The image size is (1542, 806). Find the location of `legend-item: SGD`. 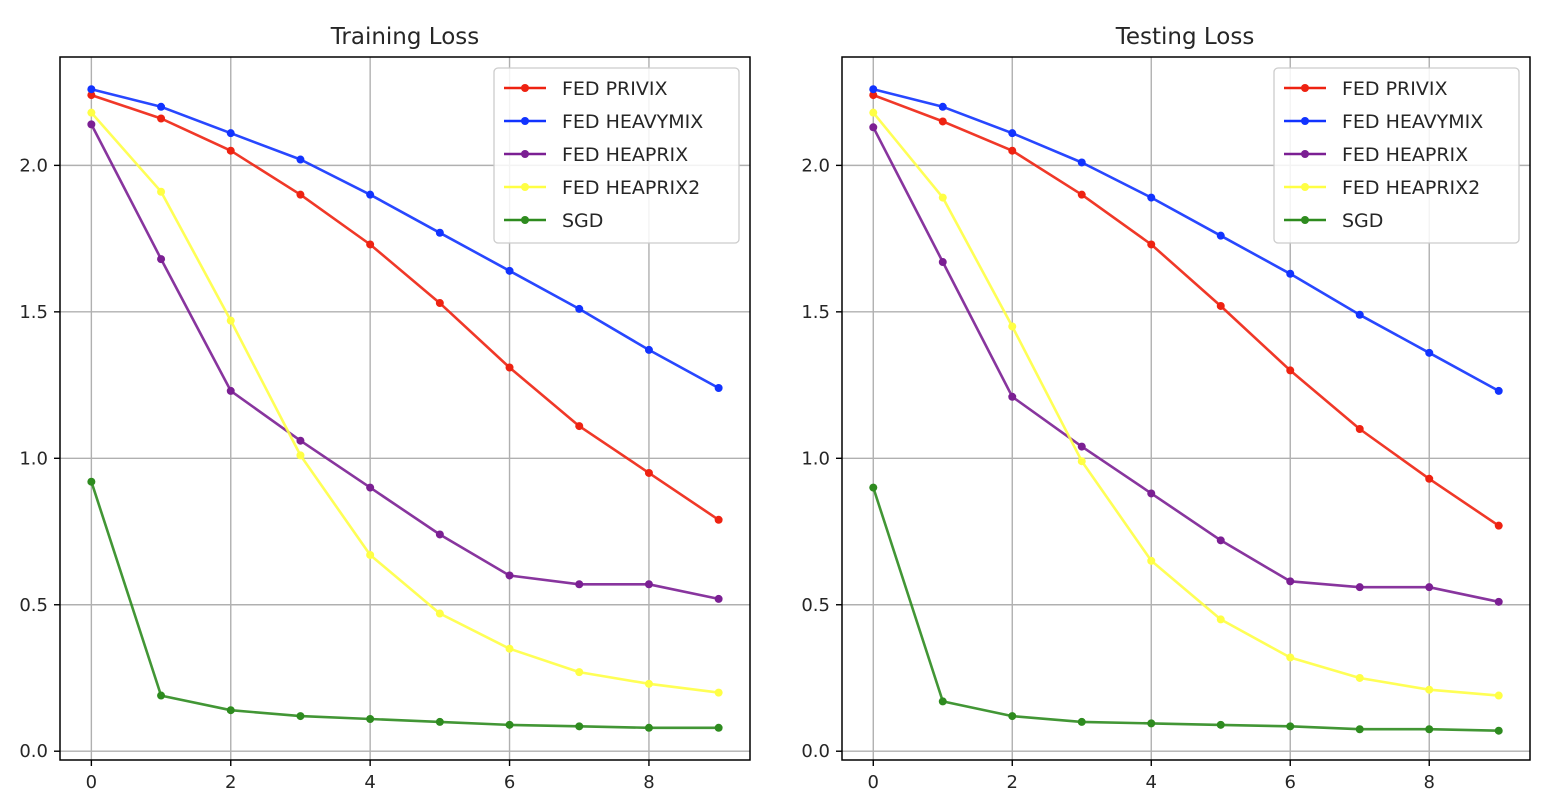

legend-item: SGD is located at coordinates (553, 221).